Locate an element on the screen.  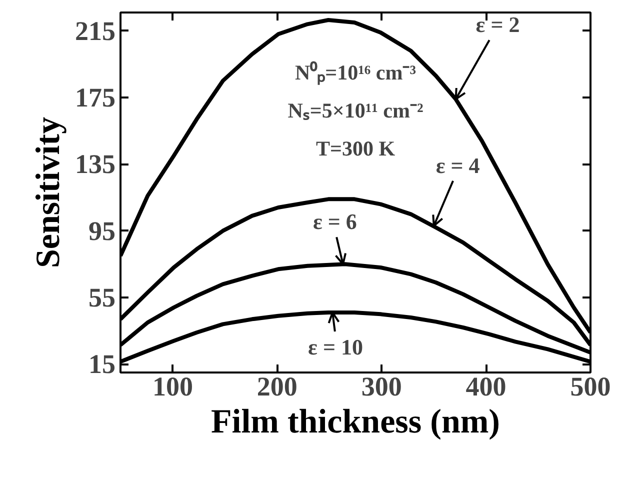
y-tick-label: 135 is located at coordinates (95, 164).